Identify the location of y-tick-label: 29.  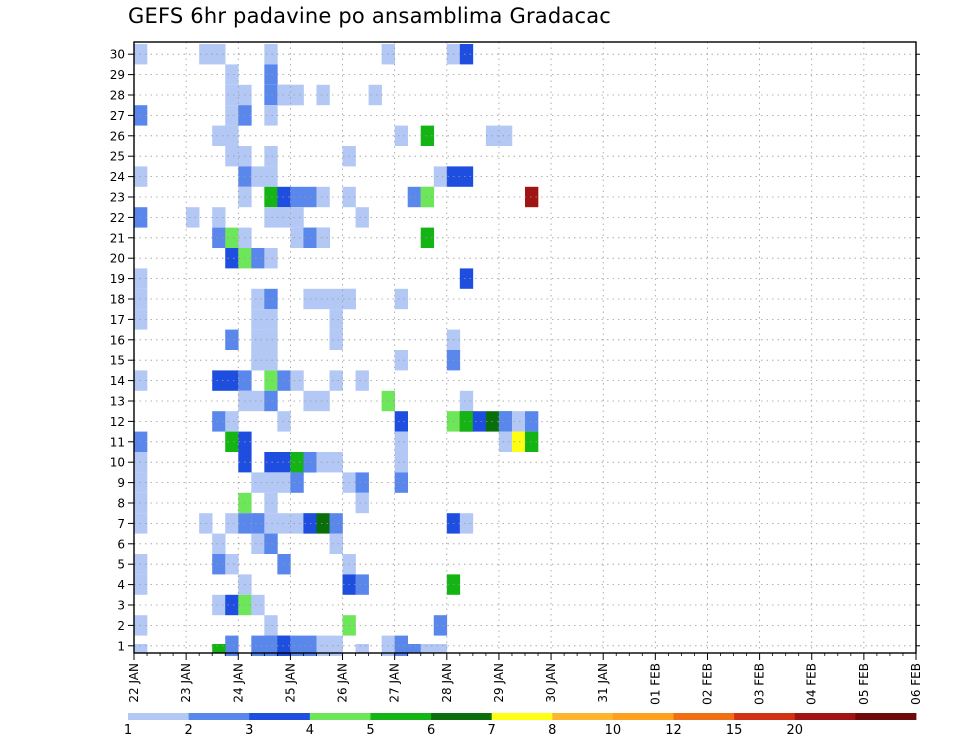
(117, 75).